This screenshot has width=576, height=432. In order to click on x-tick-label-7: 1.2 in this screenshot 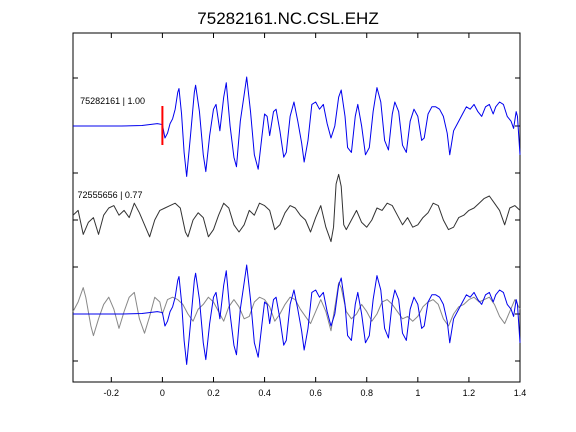, I will do `click(469, 393)`.